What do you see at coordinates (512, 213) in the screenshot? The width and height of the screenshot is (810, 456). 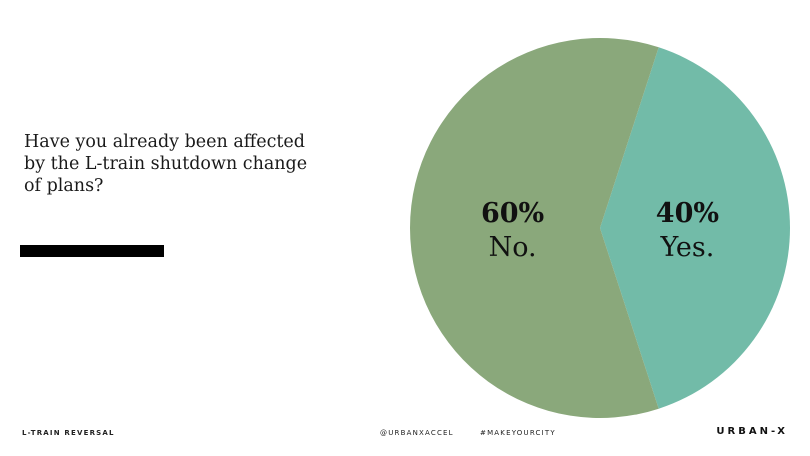 I see `pie-label-percent: 60%` at bounding box center [512, 213].